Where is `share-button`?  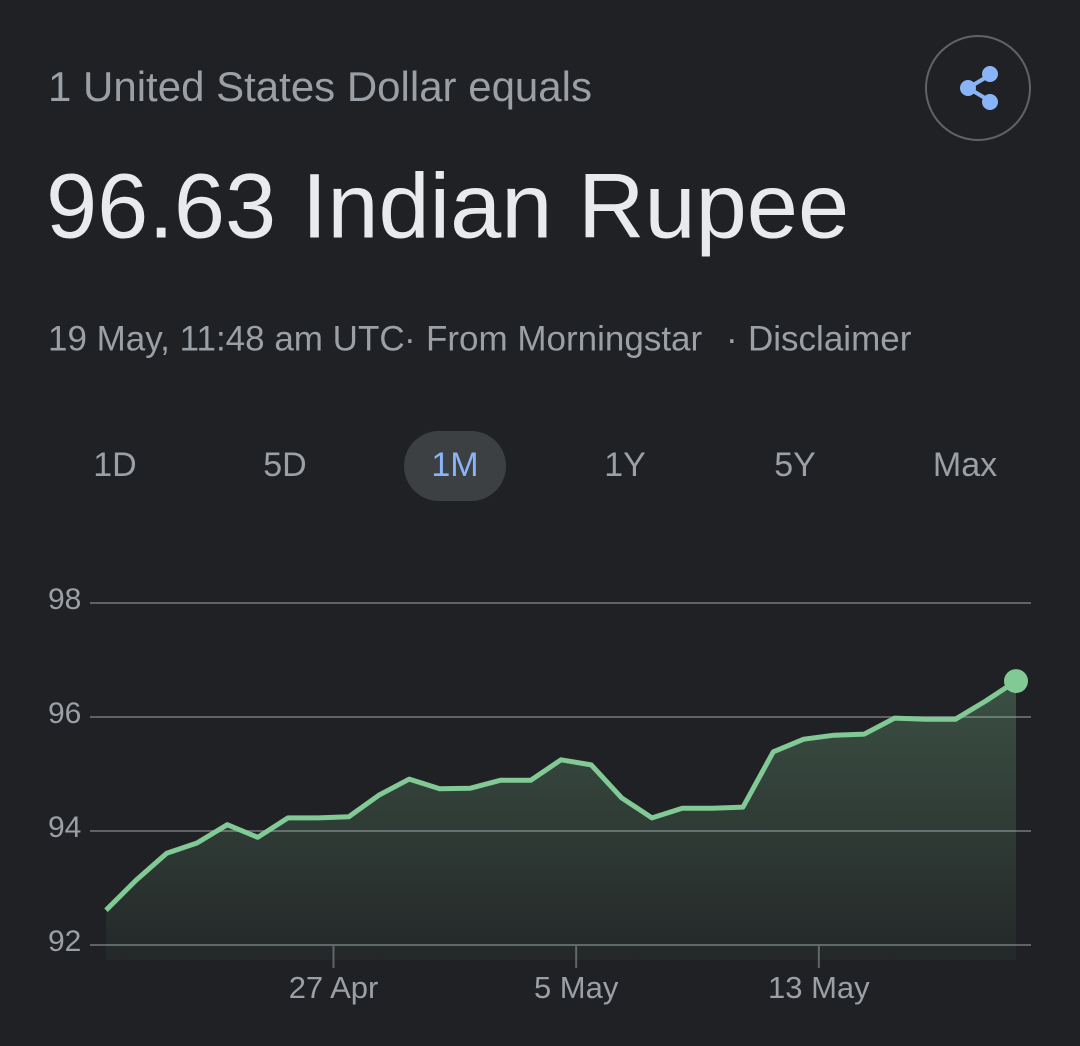
share-button is located at coordinates (978, 88).